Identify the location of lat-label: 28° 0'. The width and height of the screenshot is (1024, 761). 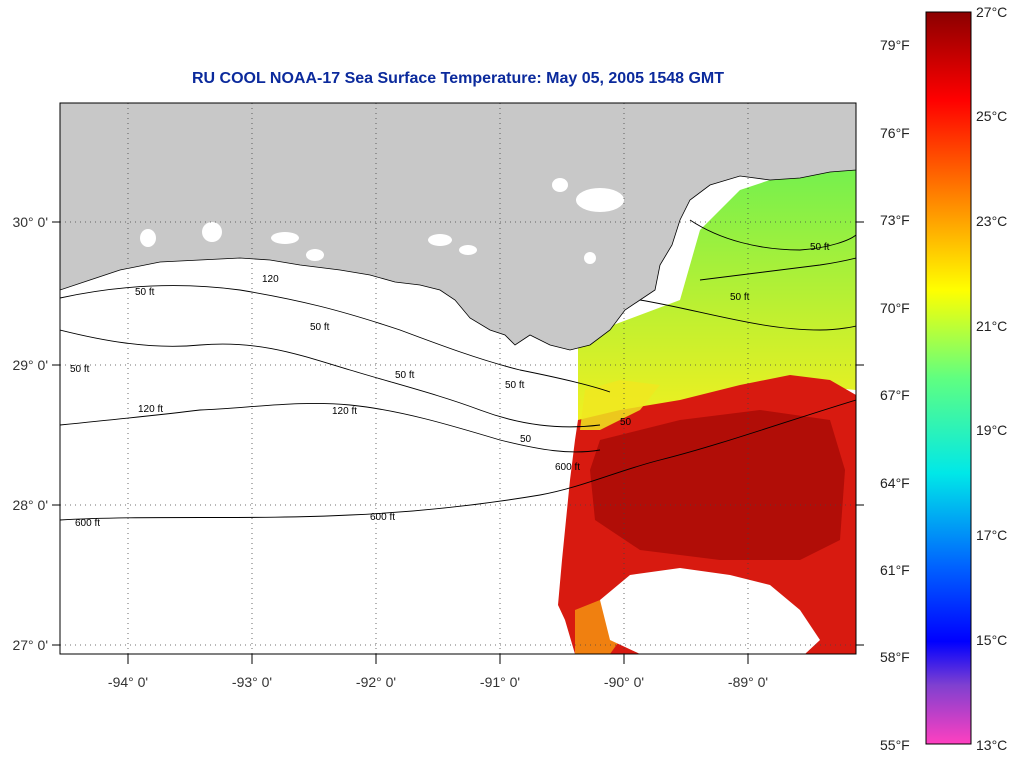
(30, 505).